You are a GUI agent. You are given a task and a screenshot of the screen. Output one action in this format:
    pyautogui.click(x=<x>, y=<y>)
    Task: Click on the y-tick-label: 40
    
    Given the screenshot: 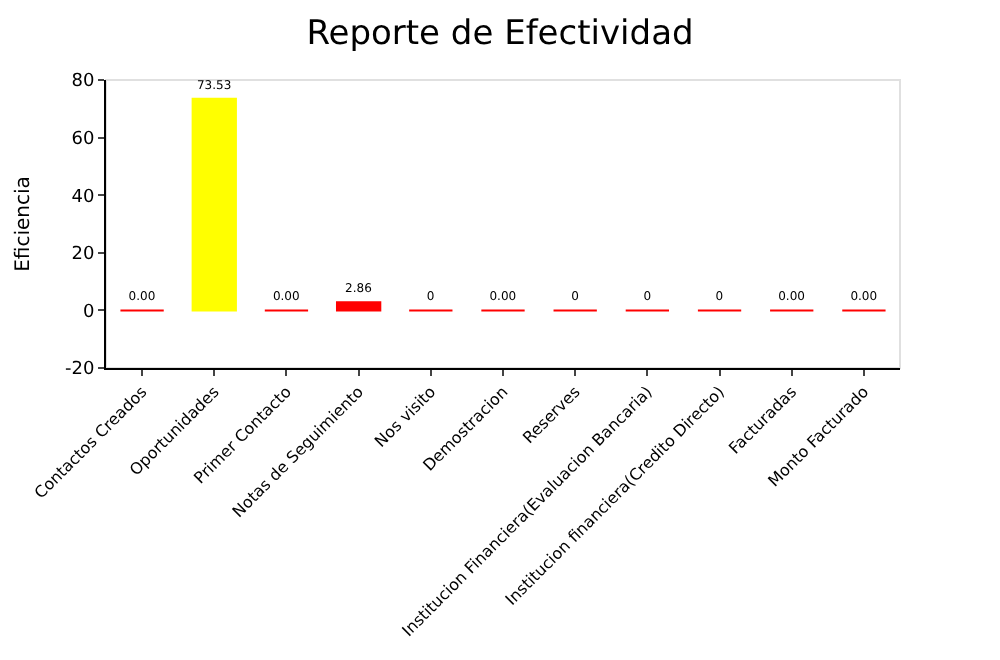 What is the action you would take?
    pyautogui.click(x=83, y=197)
    